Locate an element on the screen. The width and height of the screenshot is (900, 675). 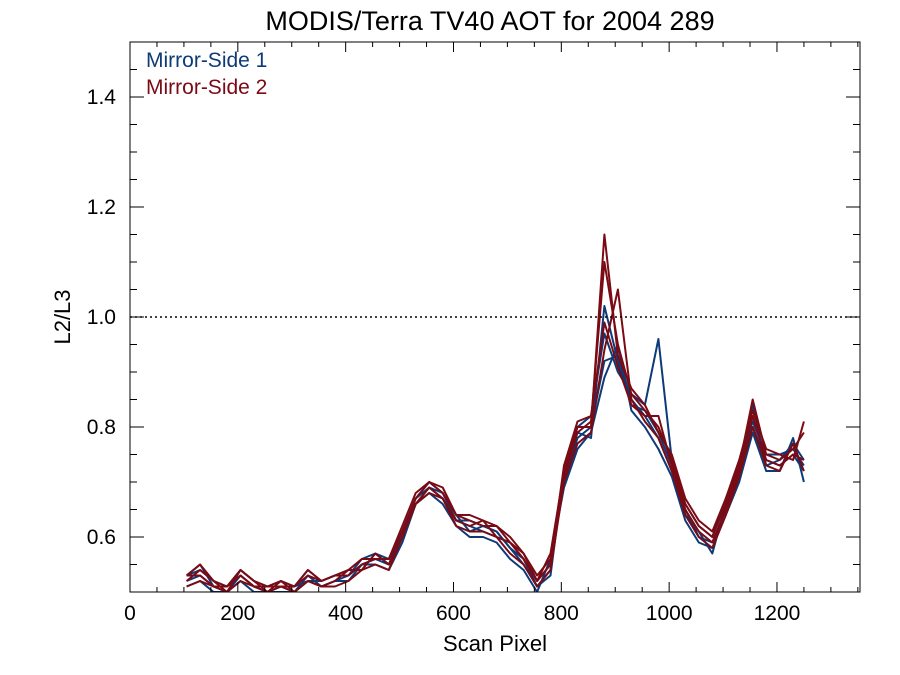
x-tick-labels: 0 200 400 600 800 1000 1200 is located at coordinates (462, 613).